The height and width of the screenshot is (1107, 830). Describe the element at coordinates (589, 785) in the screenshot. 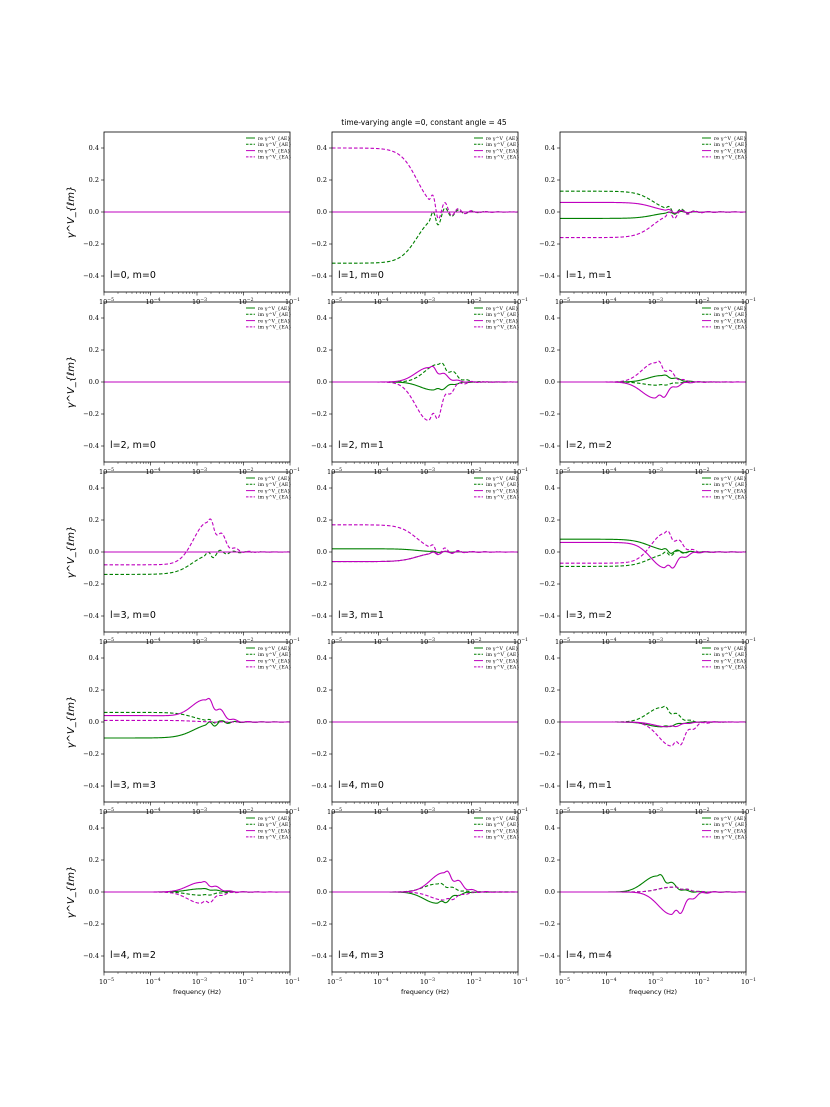

I see `panel-label: l=4, m=1` at that location.